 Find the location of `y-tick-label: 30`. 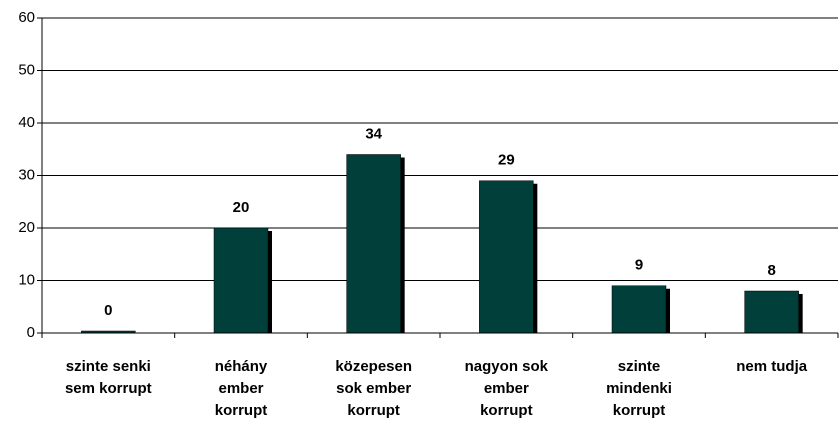

y-tick-label: 30 is located at coordinates (26, 174).